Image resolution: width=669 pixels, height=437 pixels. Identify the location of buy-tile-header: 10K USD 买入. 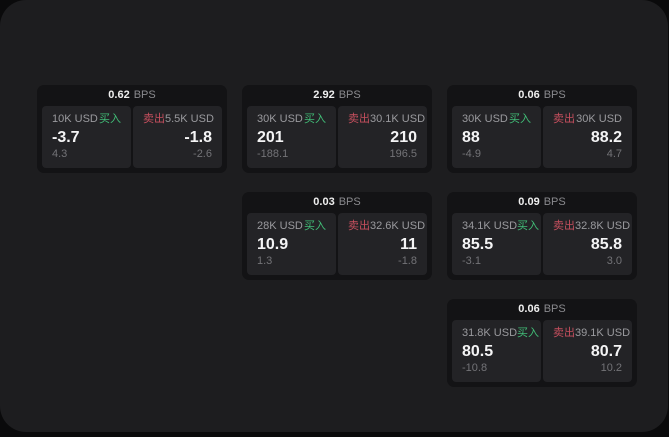
(86, 119).